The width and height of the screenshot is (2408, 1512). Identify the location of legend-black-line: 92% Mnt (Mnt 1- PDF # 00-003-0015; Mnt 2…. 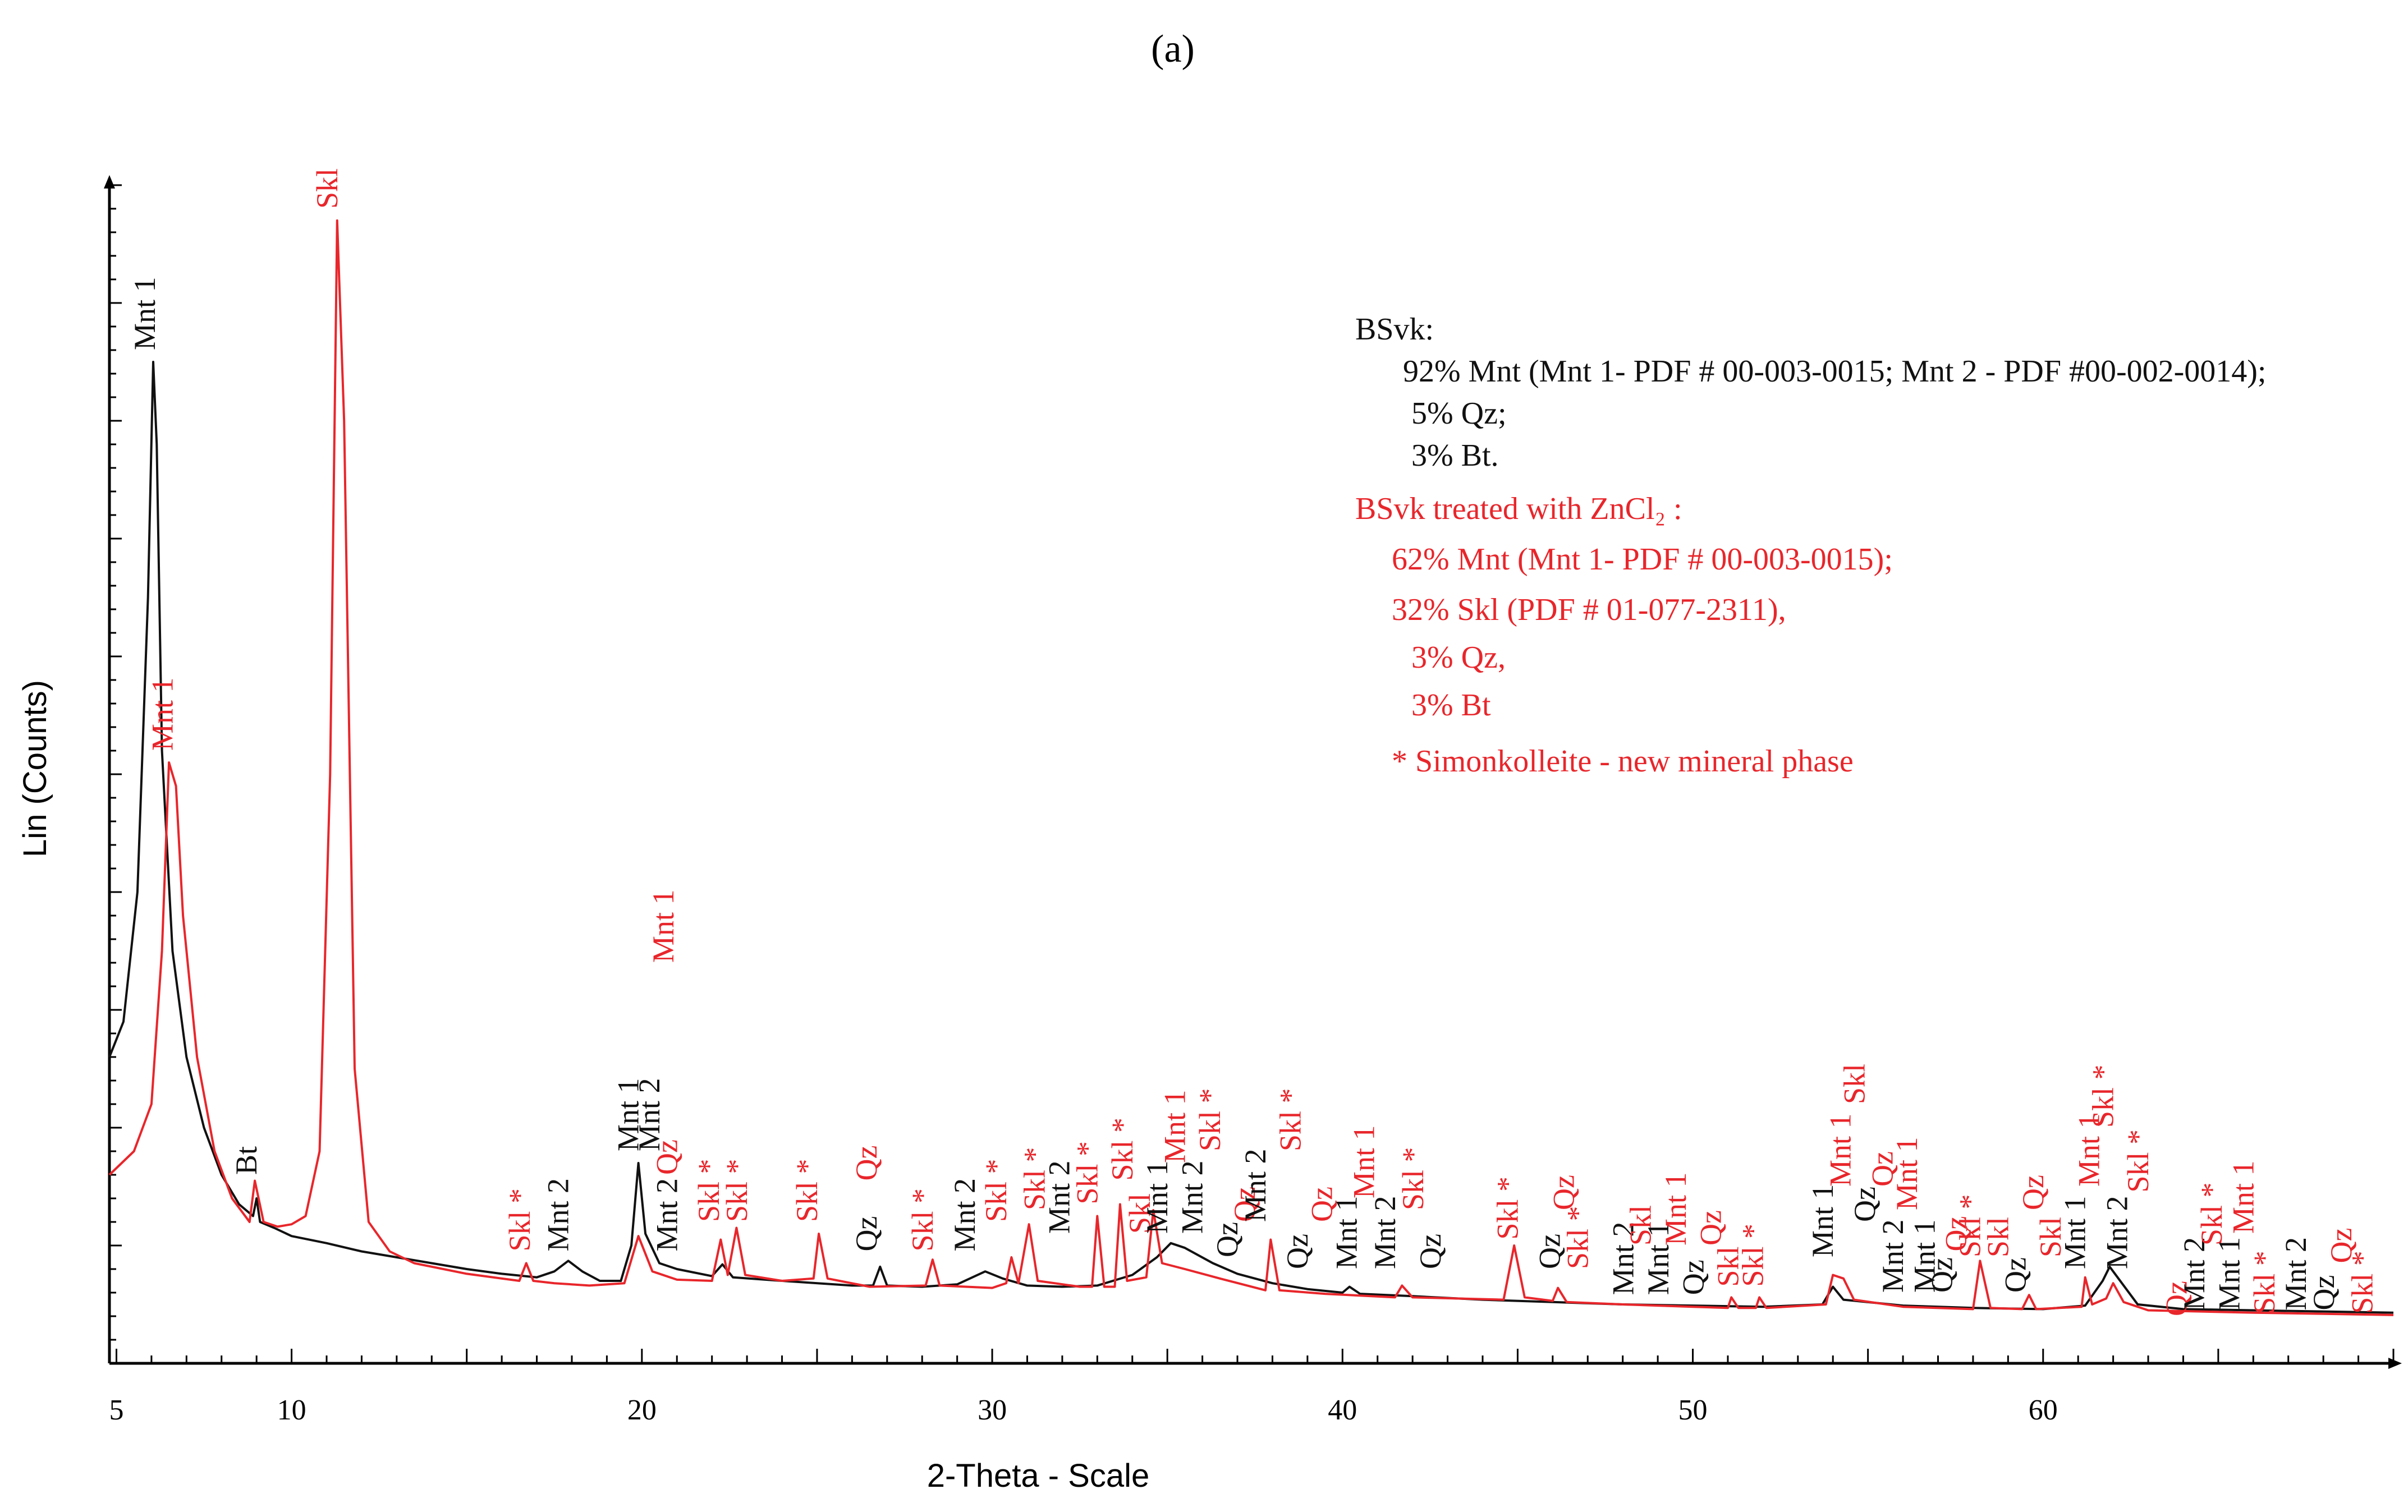
(1835, 371).